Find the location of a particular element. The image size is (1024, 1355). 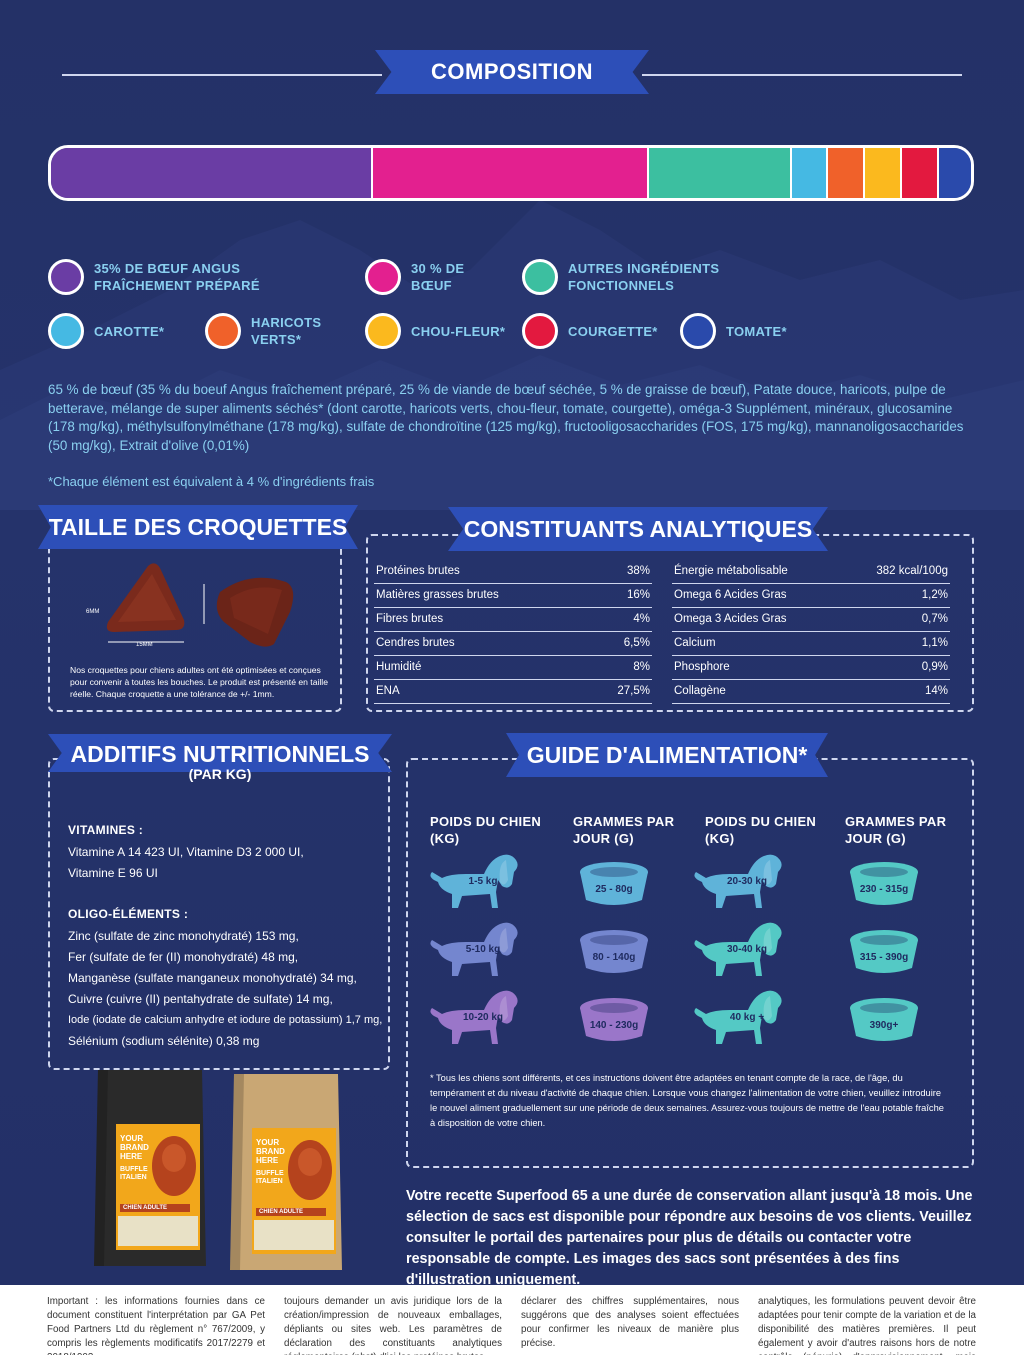

trace-elements-heading: OLIGO-ÉLÉMENTS : is located at coordinates (128, 914).